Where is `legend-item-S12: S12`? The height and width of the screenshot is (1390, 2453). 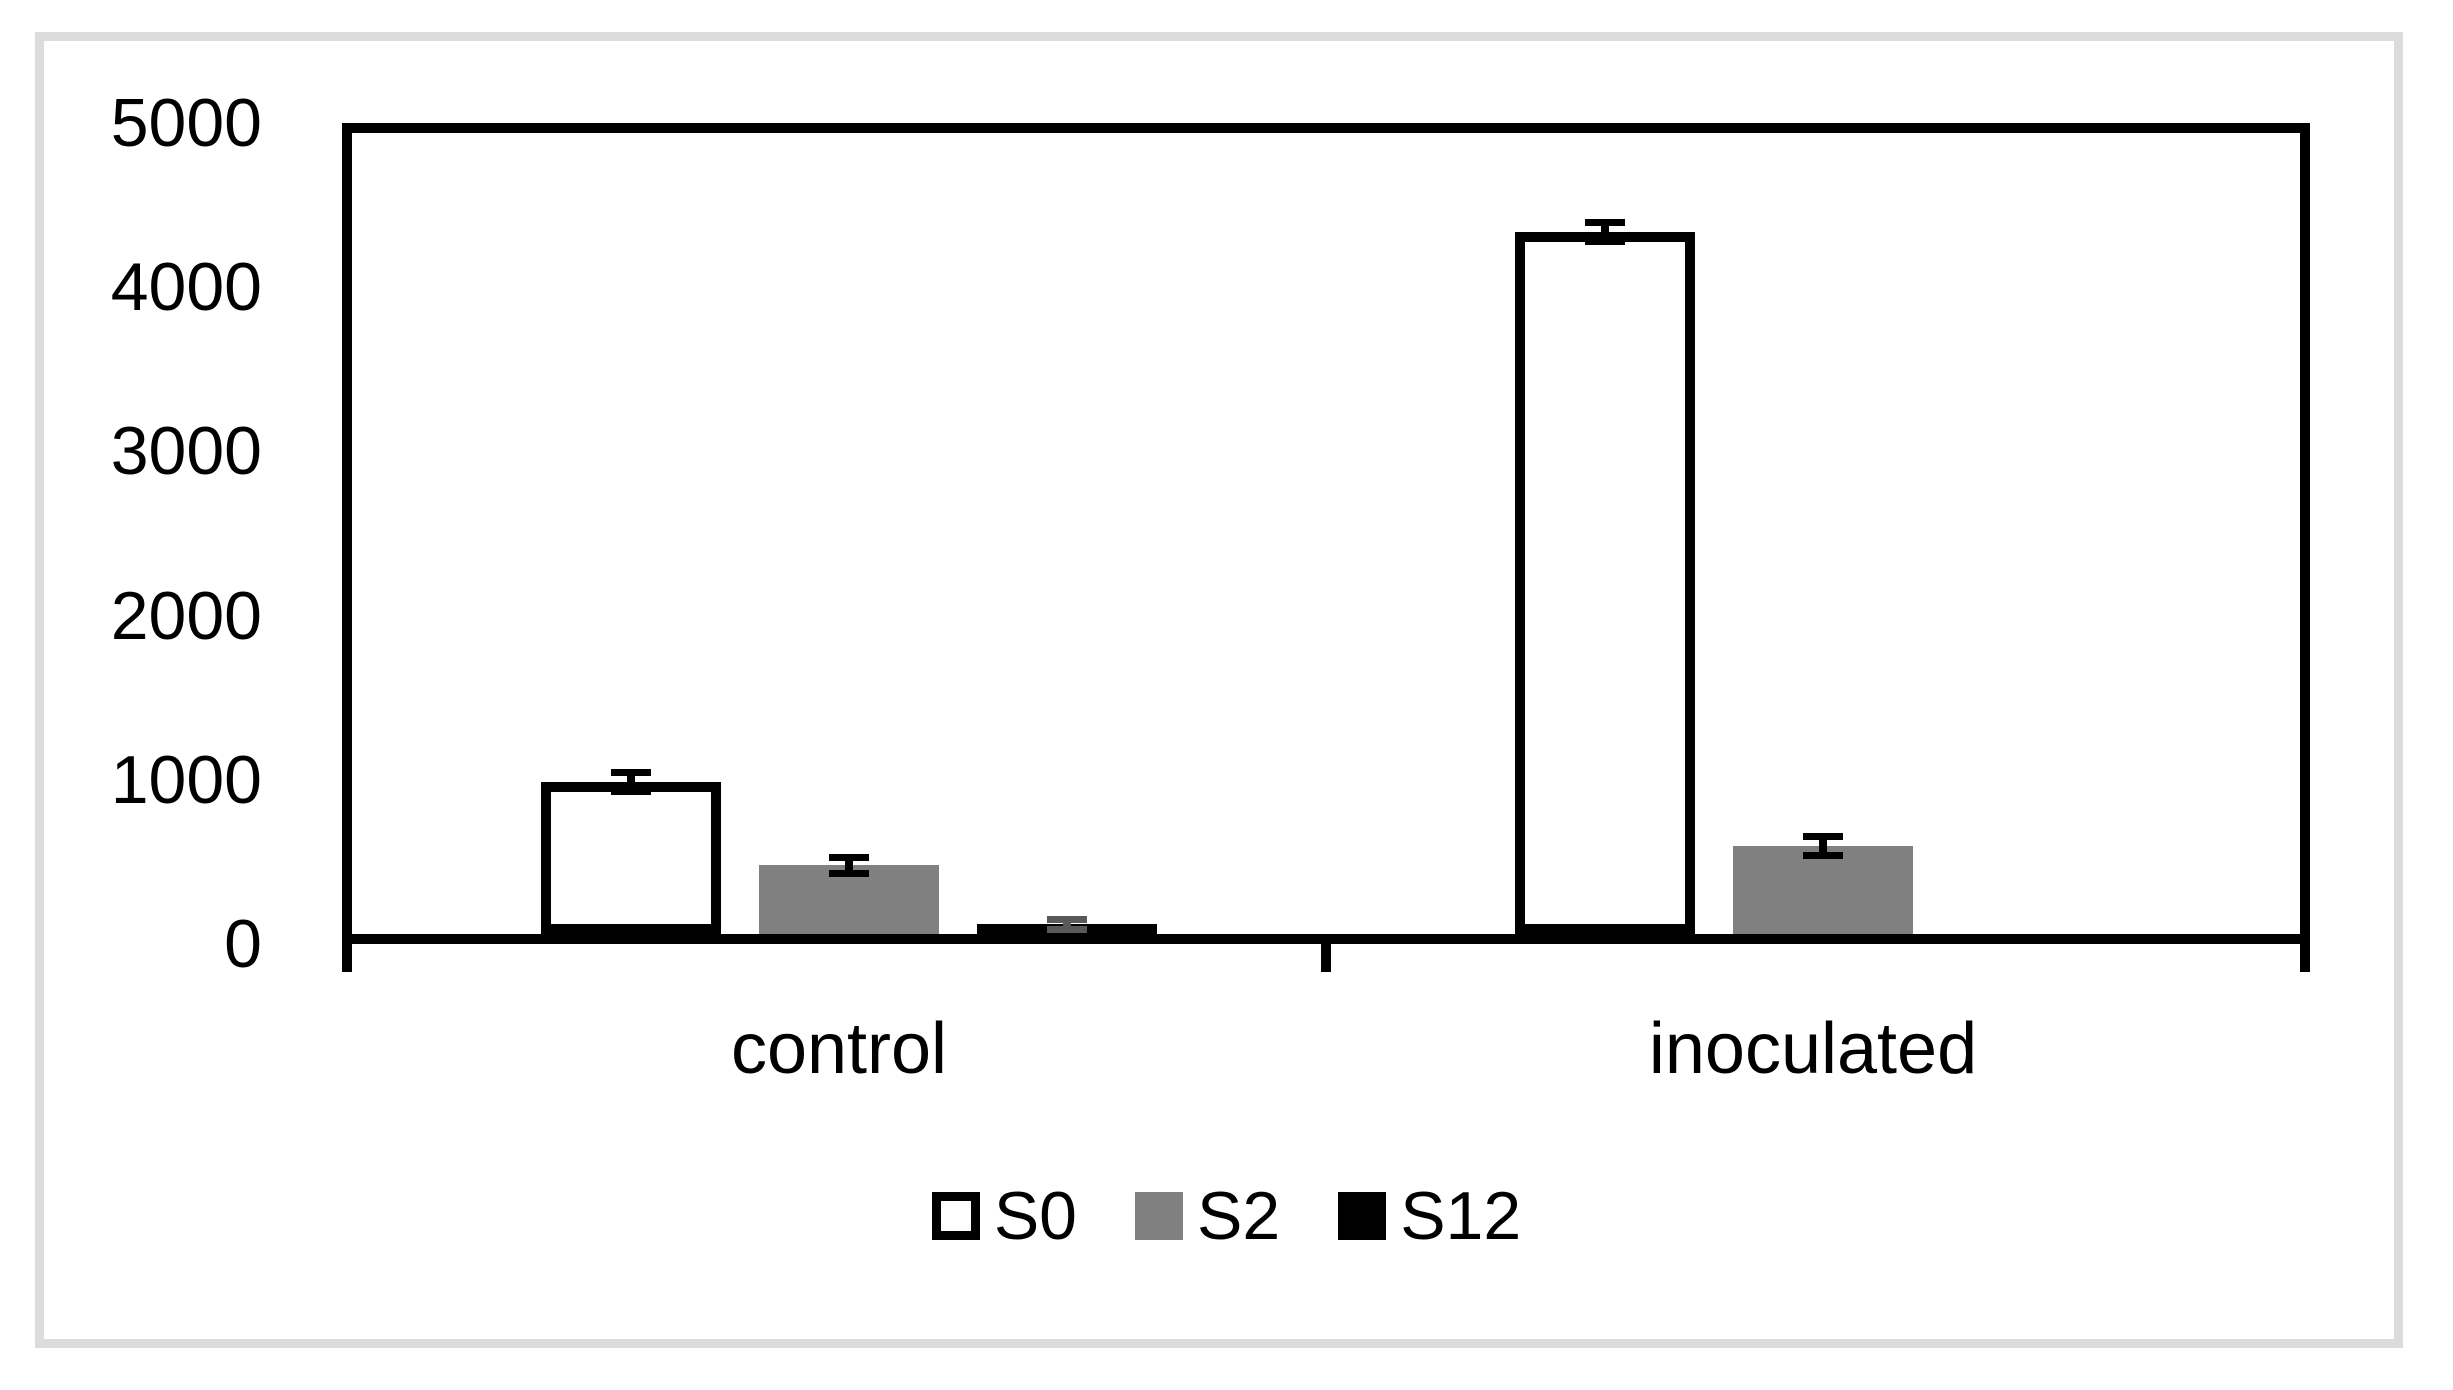 legend-item-S12: S12 is located at coordinates (1430, 1216).